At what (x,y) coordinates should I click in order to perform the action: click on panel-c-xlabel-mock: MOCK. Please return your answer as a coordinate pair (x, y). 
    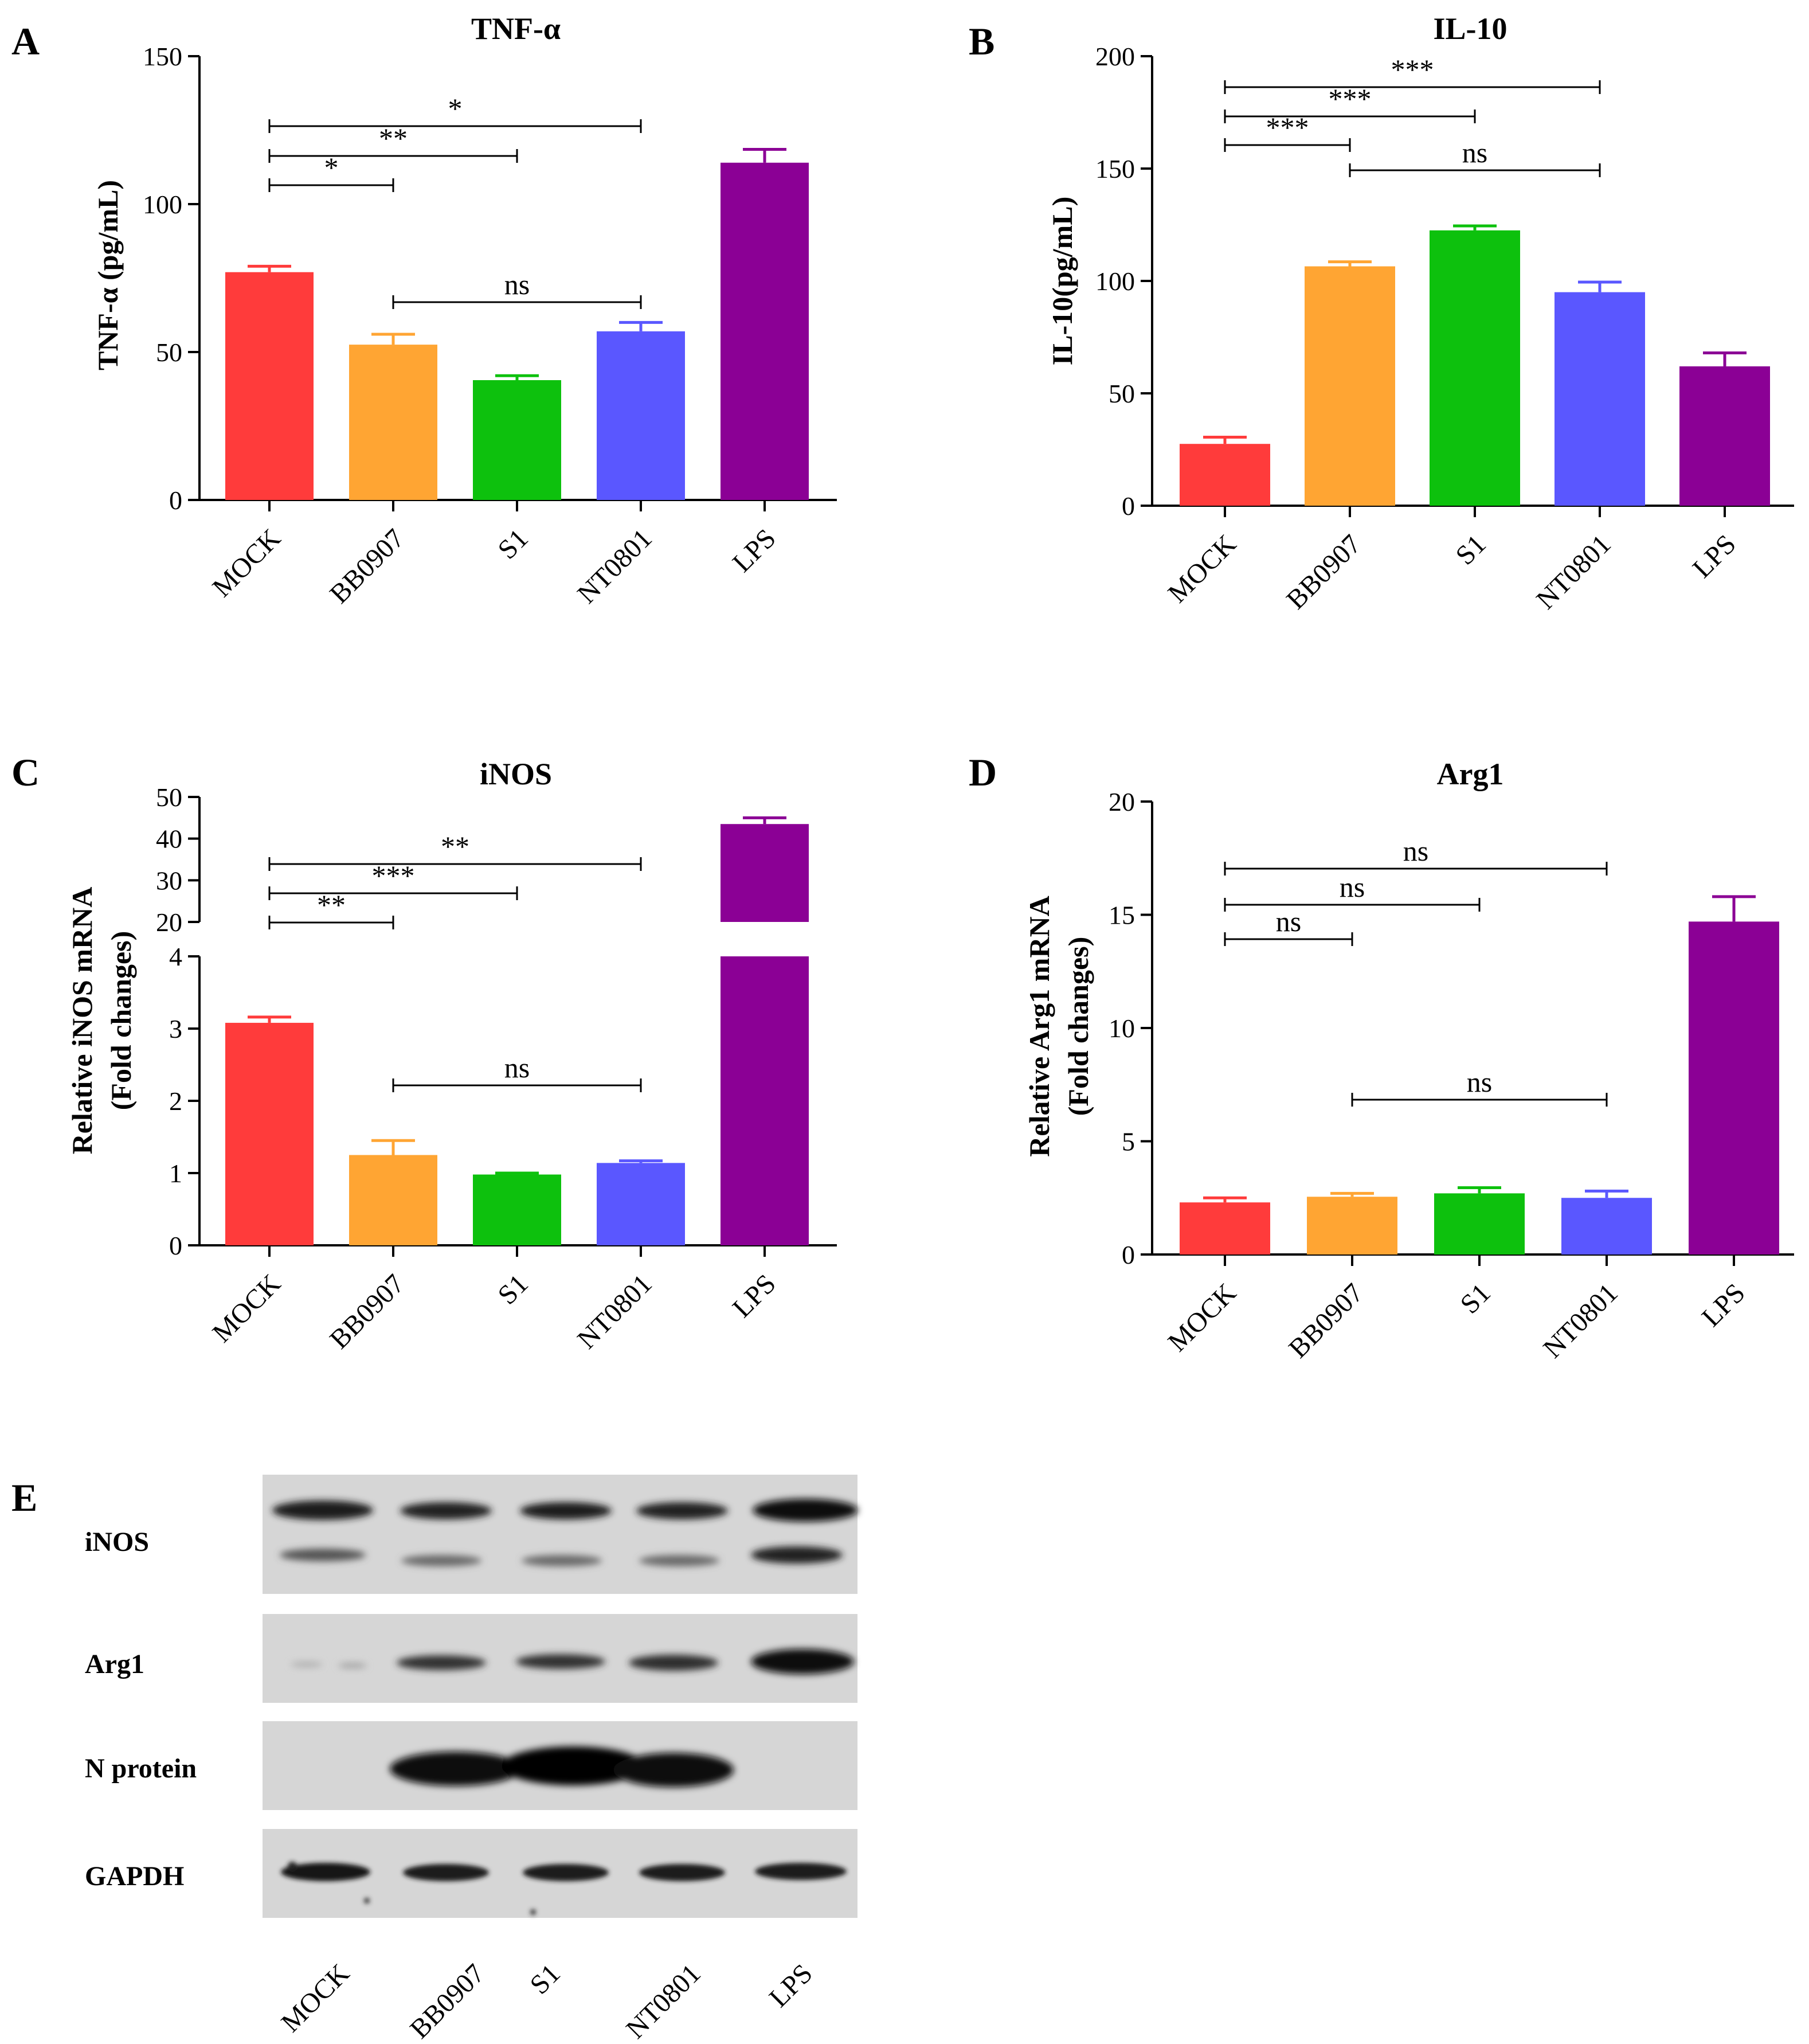
    Looking at the image, I should click on (246, 1308).